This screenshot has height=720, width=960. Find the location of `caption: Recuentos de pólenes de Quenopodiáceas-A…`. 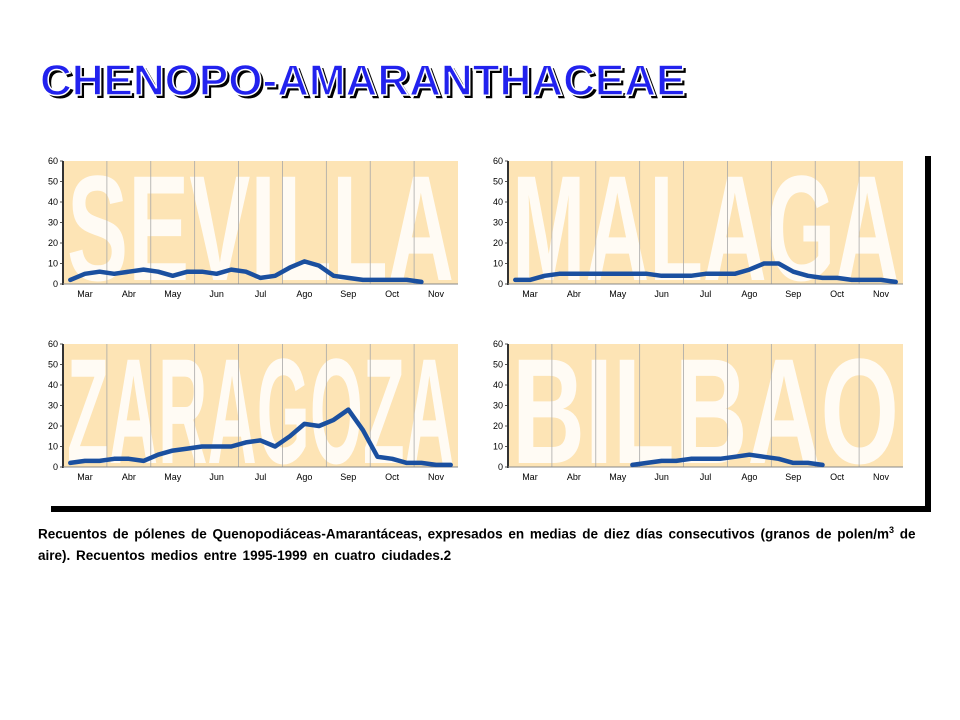

caption: Recuentos de pólenes de Quenopodiáceas-A… is located at coordinates (478, 543).